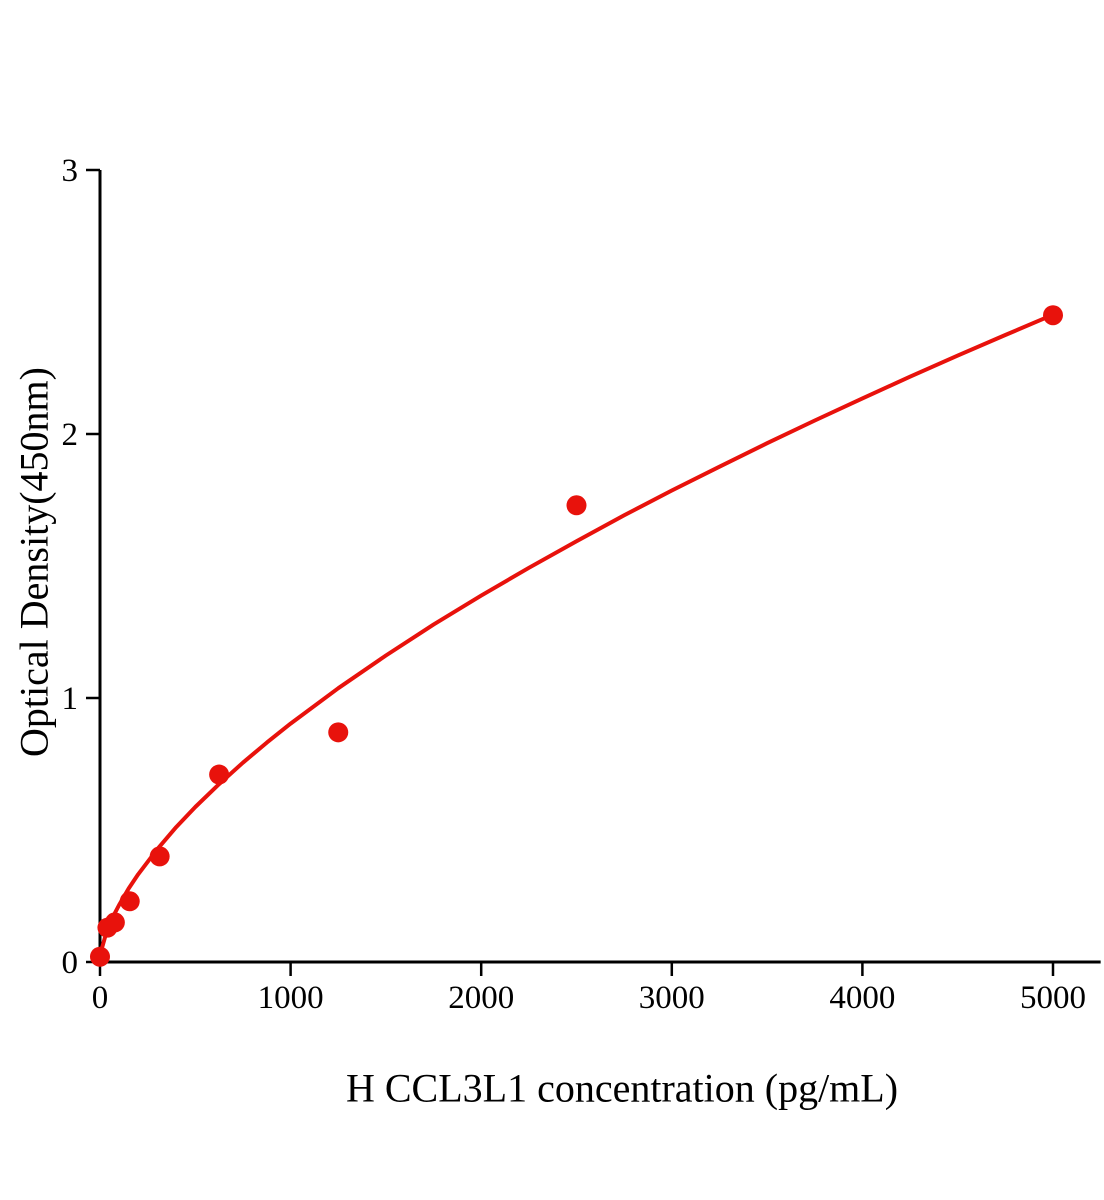 The height and width of the screenshot is (1200, 1104). Describe the element at coordinates (70, 699) in the screenshot. I see `y-tick-label: 1` at that location.